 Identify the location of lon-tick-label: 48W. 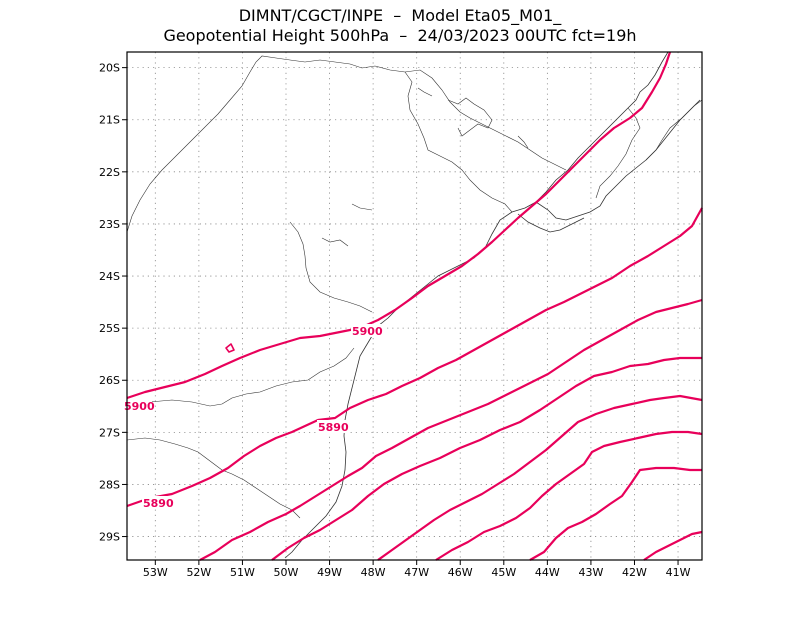
(373, 572).